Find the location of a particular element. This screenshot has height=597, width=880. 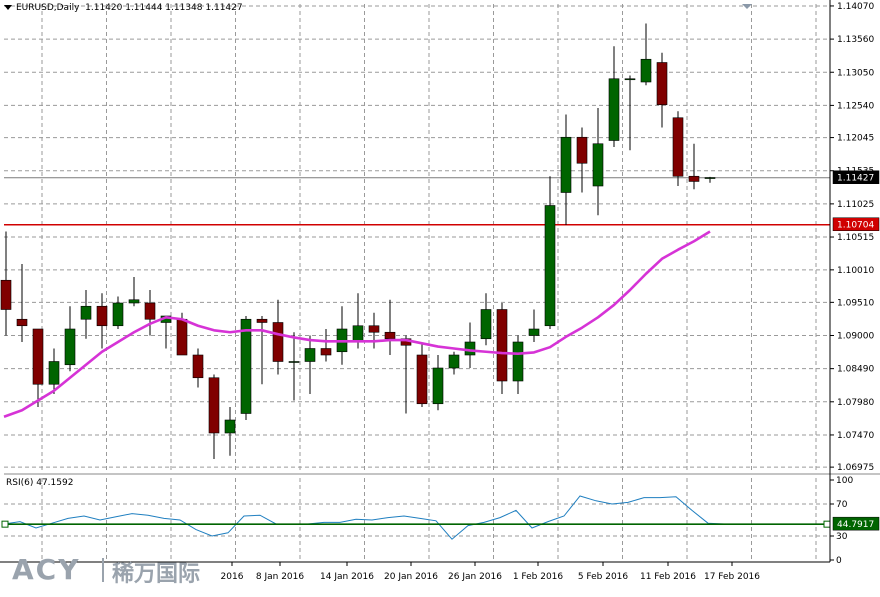

price-label: 1.10515 is located at coordinates (855, 238).